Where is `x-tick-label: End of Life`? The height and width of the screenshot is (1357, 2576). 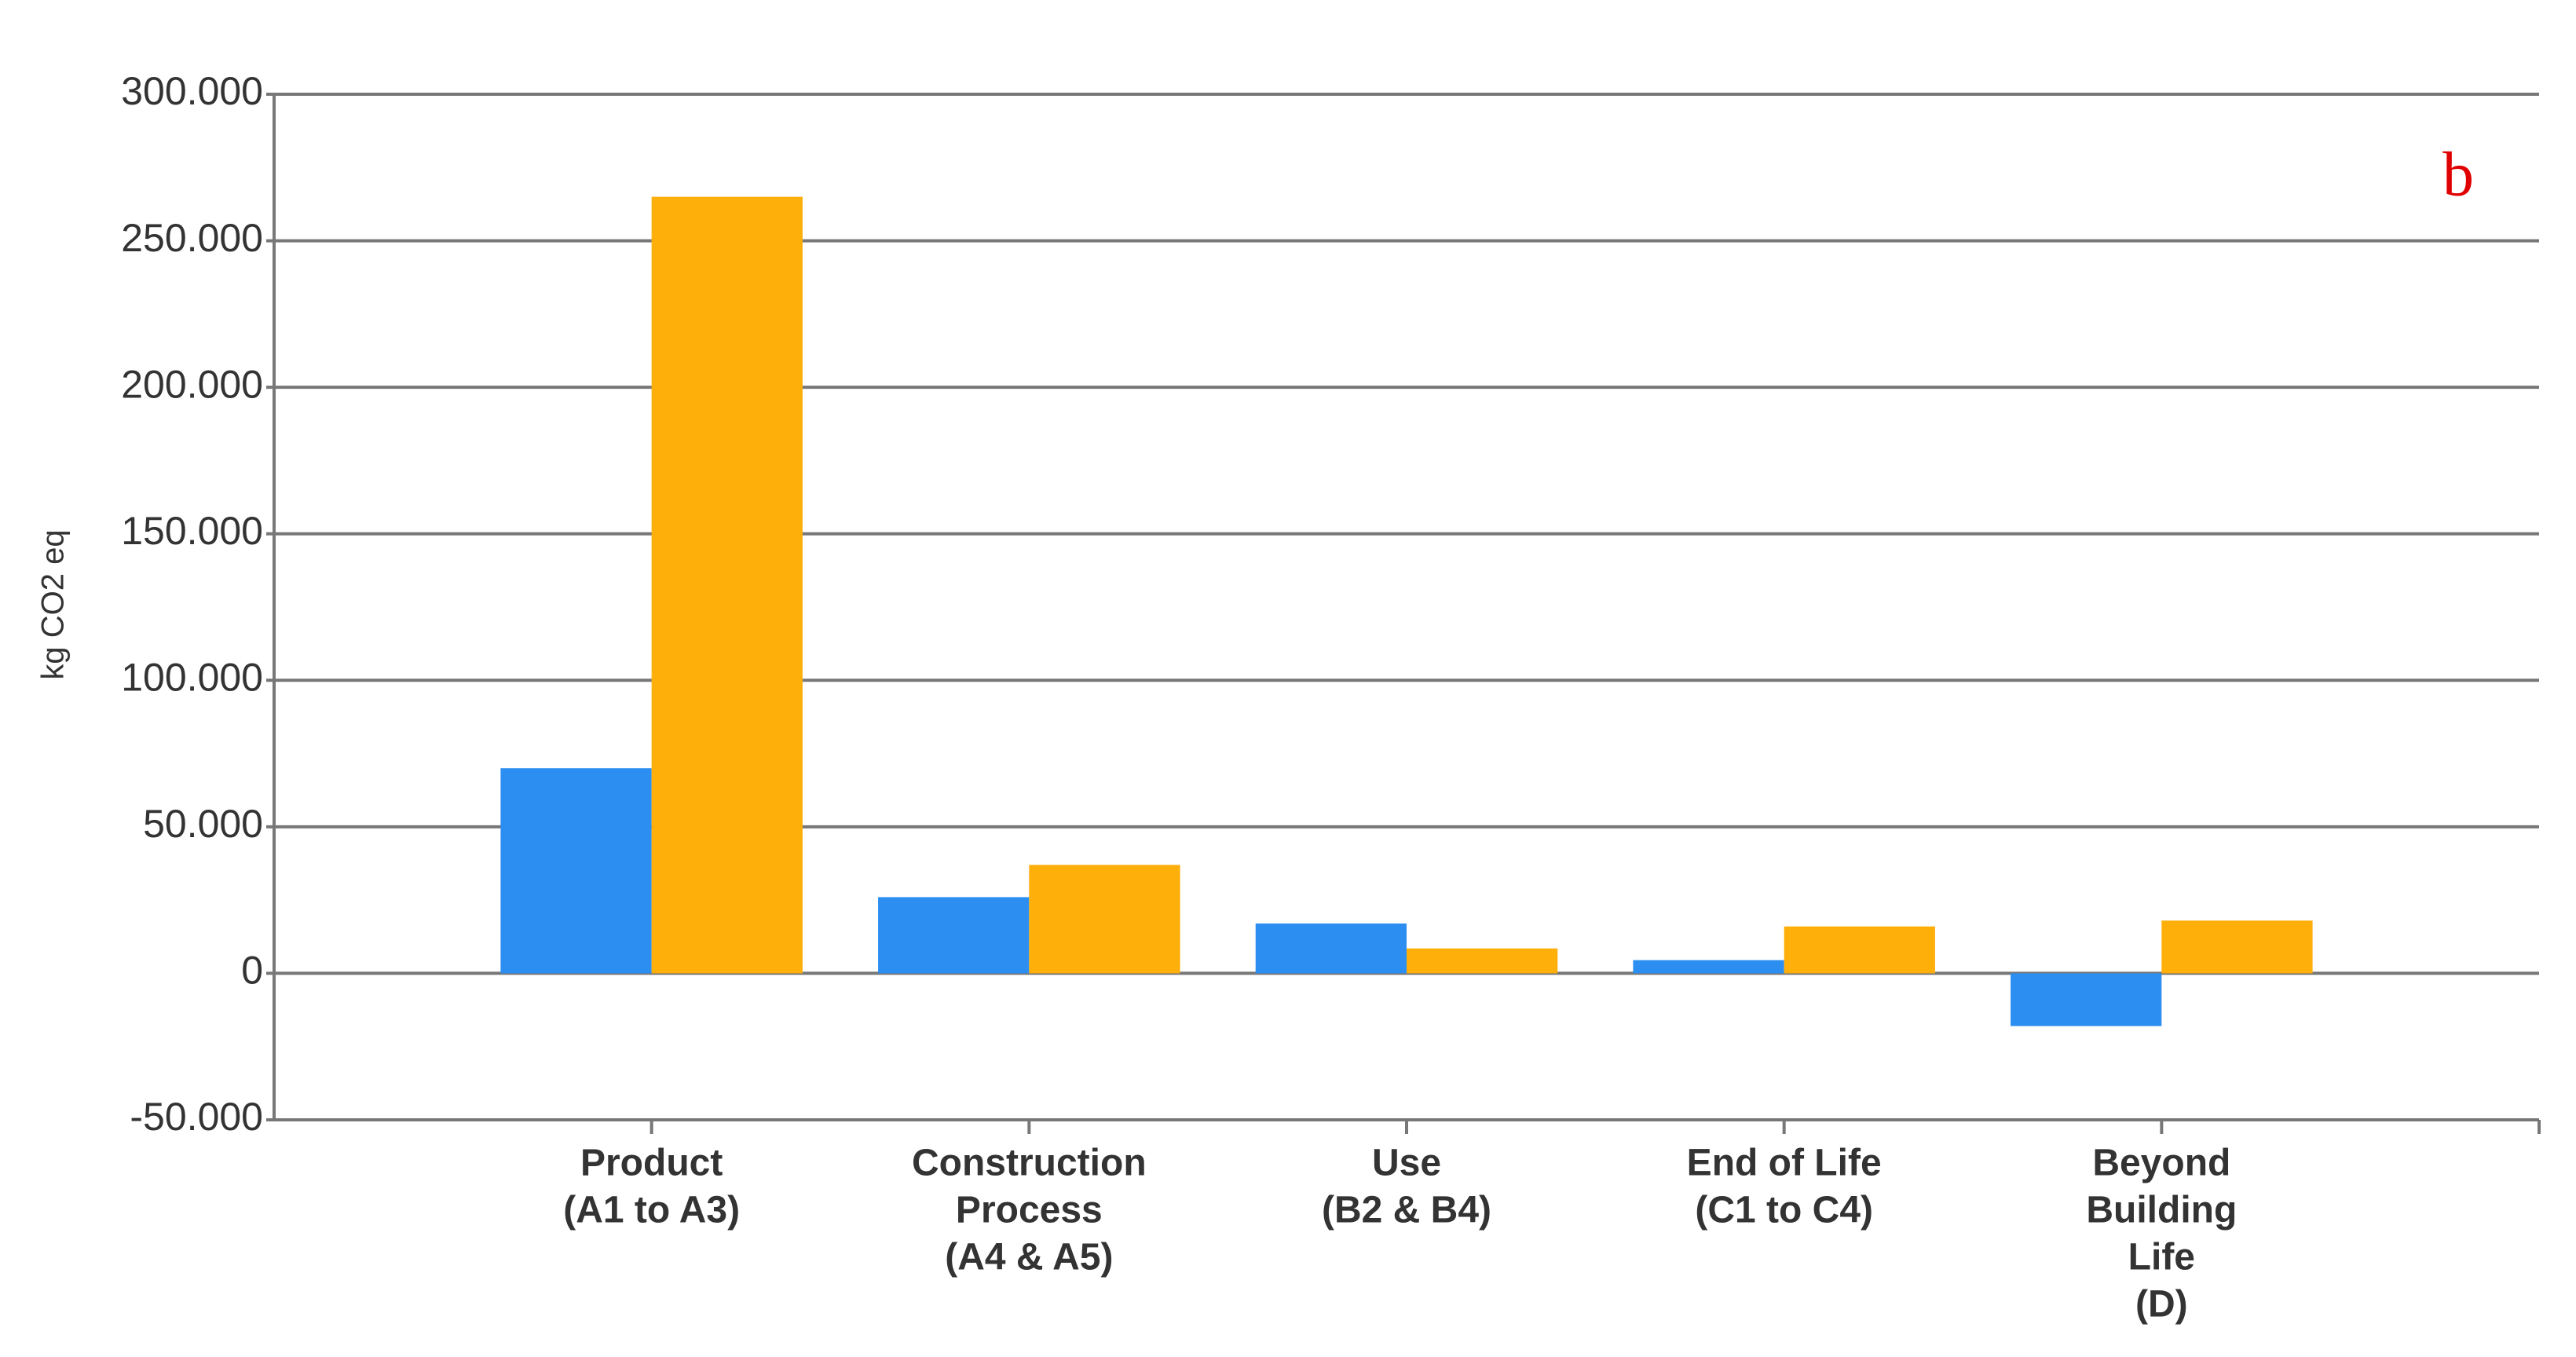
x-tick-label: End of Life is located at coordinates (1785, 1163).